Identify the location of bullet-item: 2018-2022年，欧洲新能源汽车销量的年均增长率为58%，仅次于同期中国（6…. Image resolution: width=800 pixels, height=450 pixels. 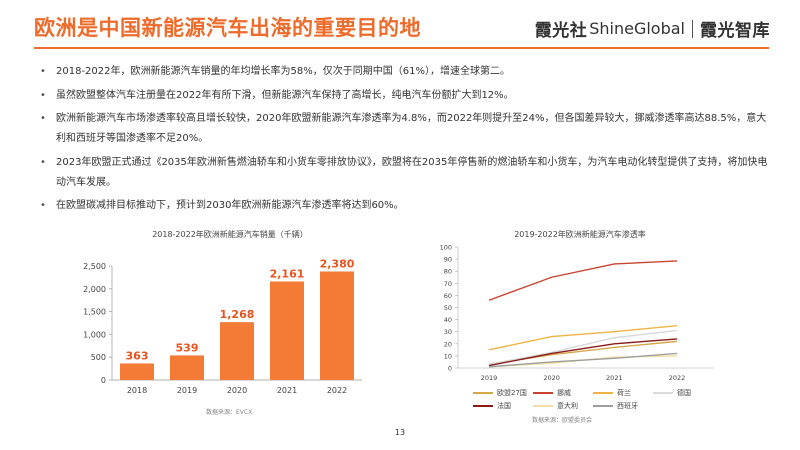
(405, 72).